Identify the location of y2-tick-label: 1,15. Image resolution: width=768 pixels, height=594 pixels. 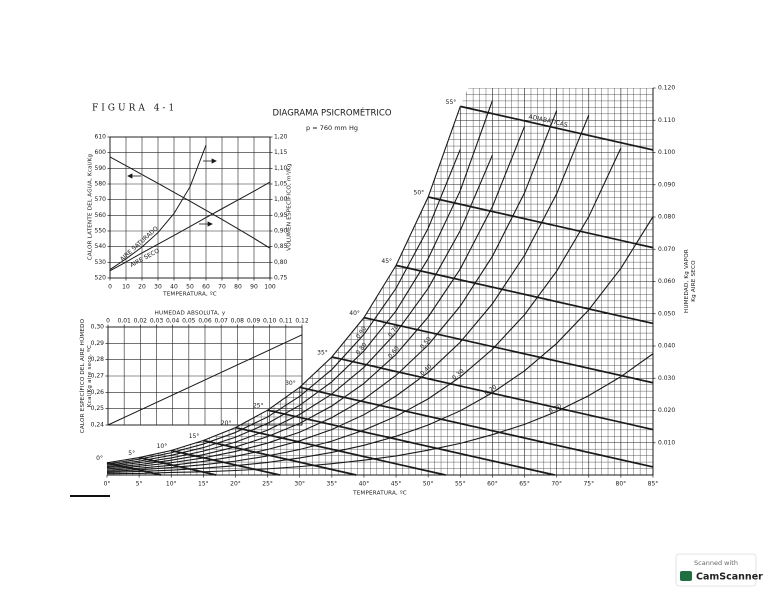
(281, 152).